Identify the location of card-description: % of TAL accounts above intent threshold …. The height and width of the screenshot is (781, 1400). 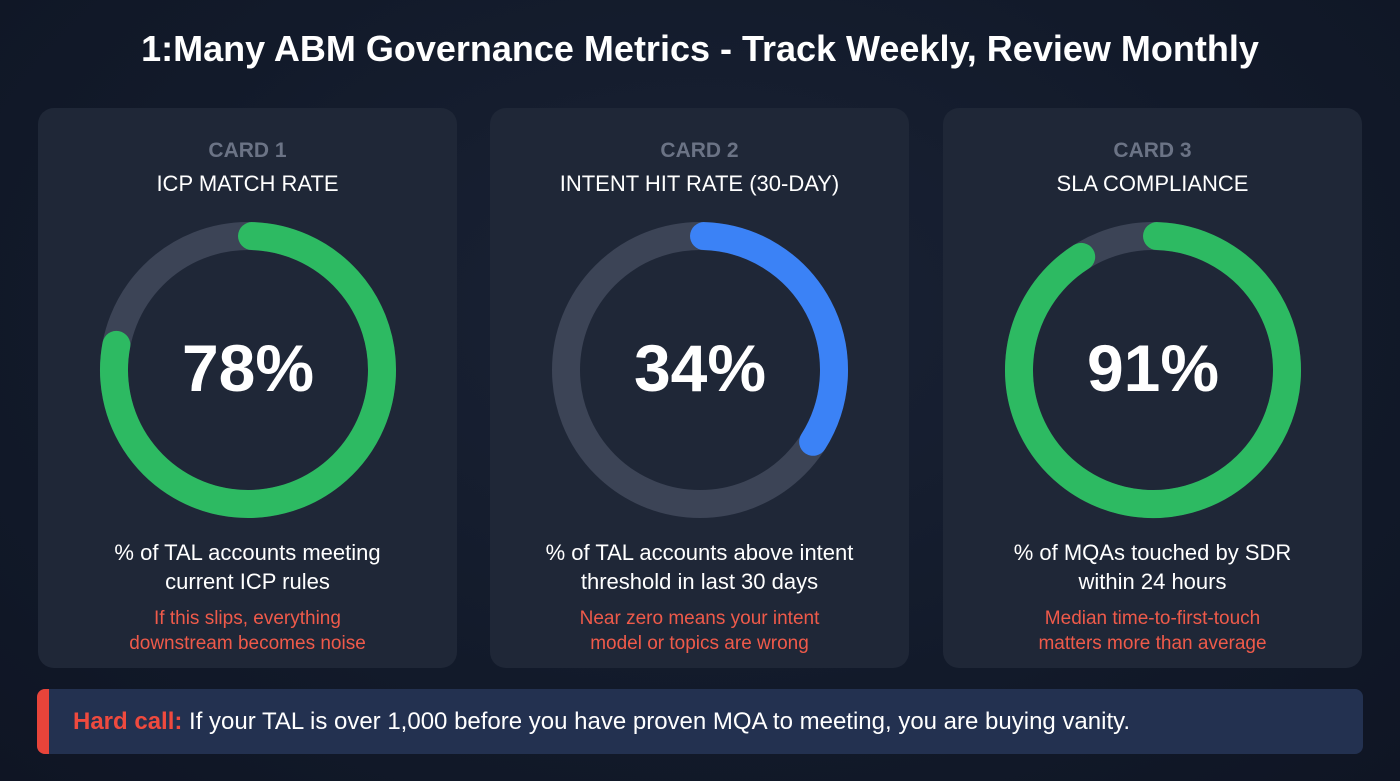
(699, 567).